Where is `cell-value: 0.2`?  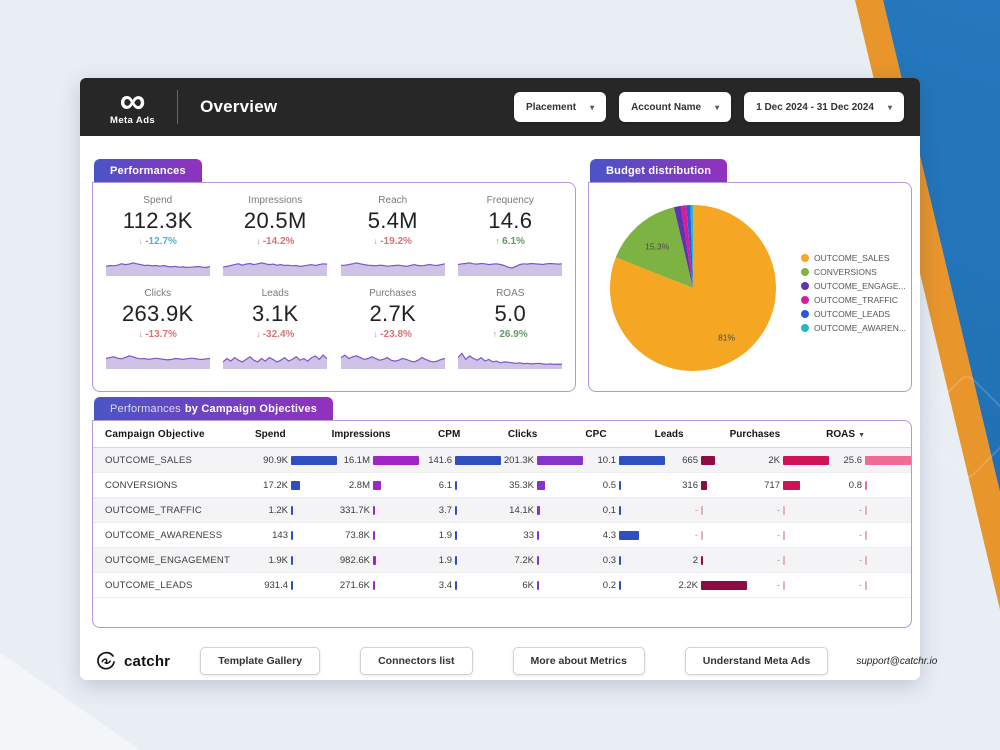 cell-value: 0.2 is located at coordinates (609, 585).